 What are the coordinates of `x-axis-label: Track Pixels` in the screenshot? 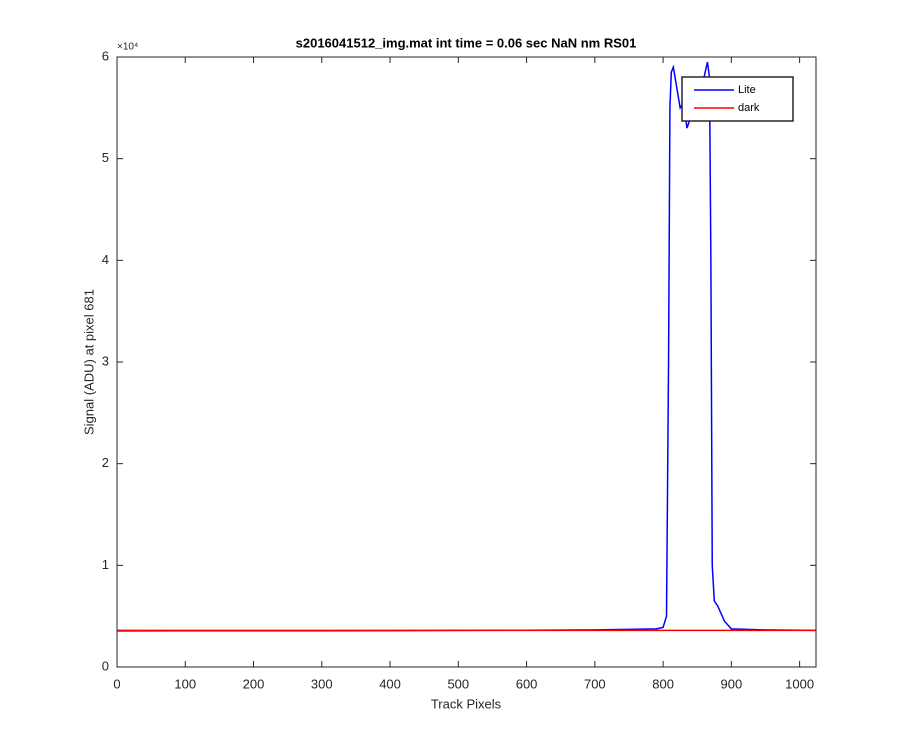 It's located at (466, 703).